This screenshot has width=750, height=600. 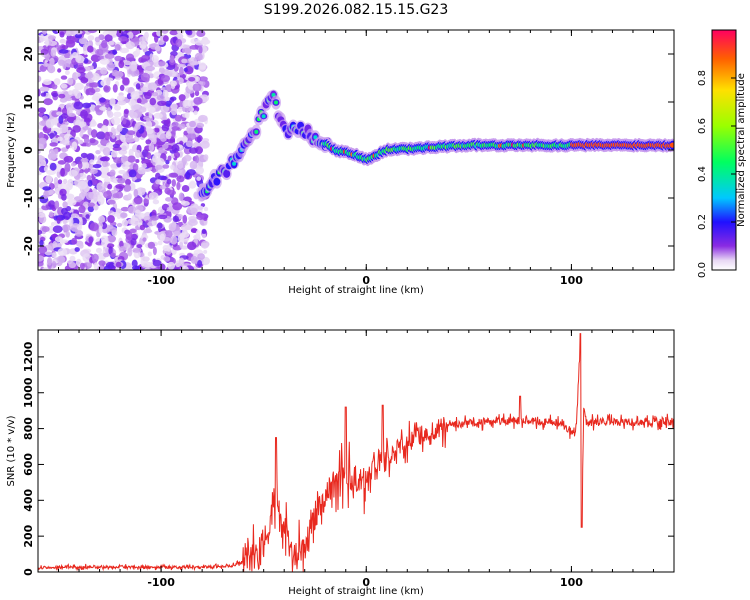 I want to click on snr-ytick-label: 600, so click(x=28, y=464).